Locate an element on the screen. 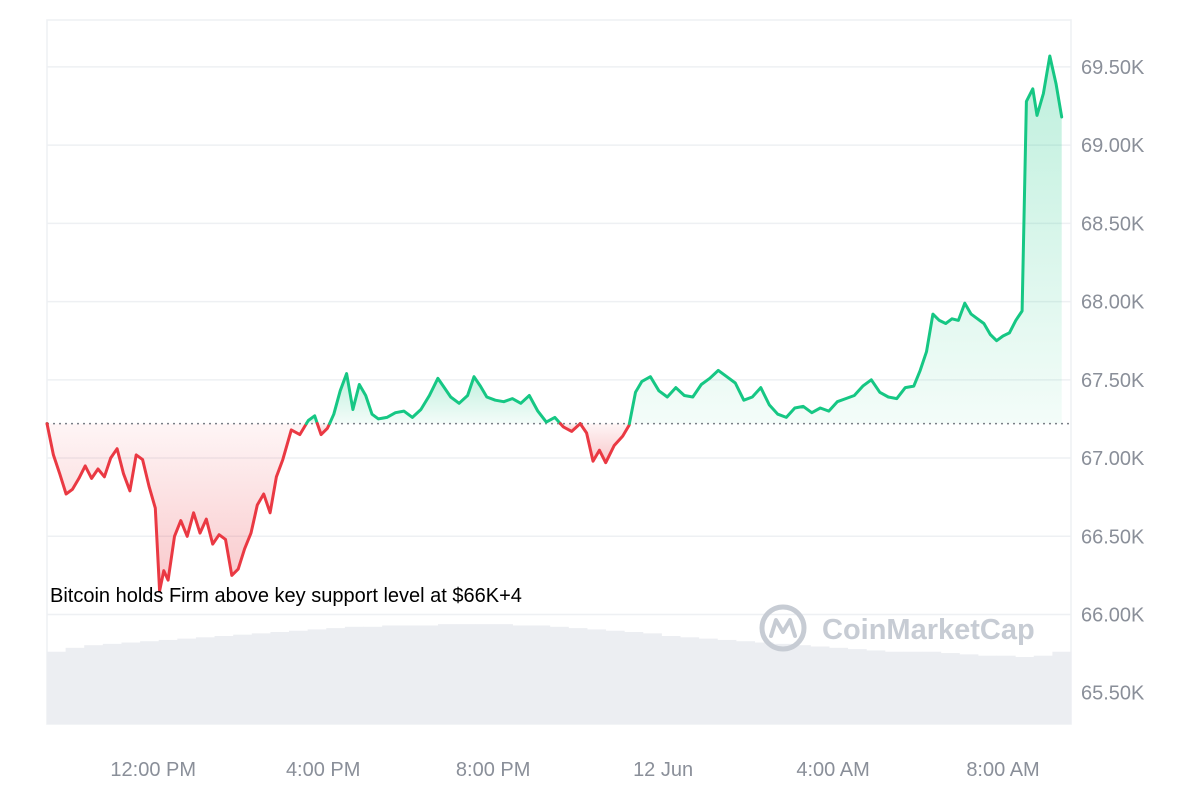 The width and height of the screenshot is (1200, 805). area-fill-above-baseline is located at coordinates (445, 398).